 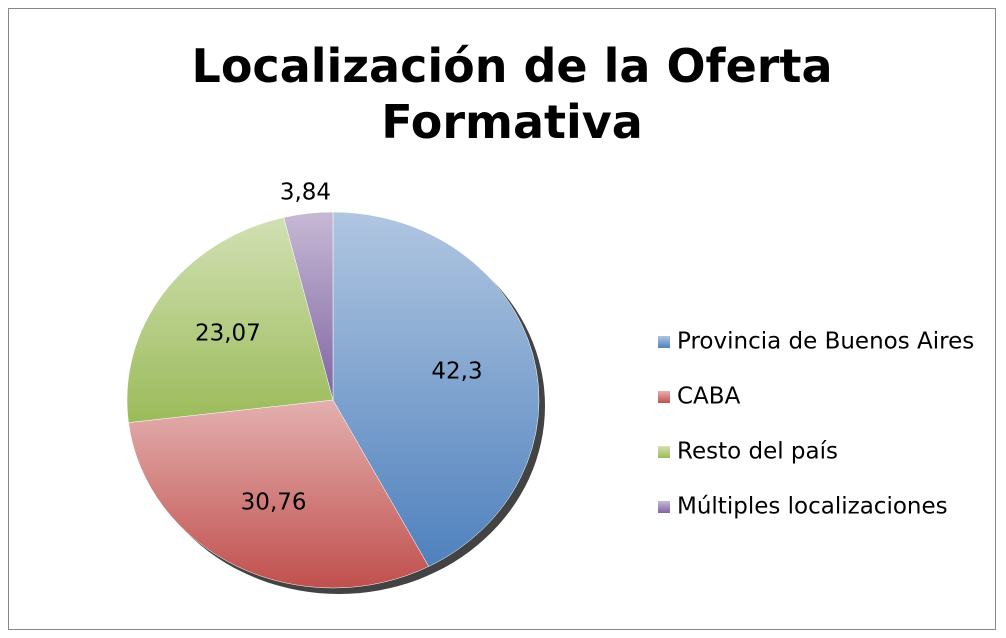 I want to click on data-label: 42,3, so click(x=456, y=372).